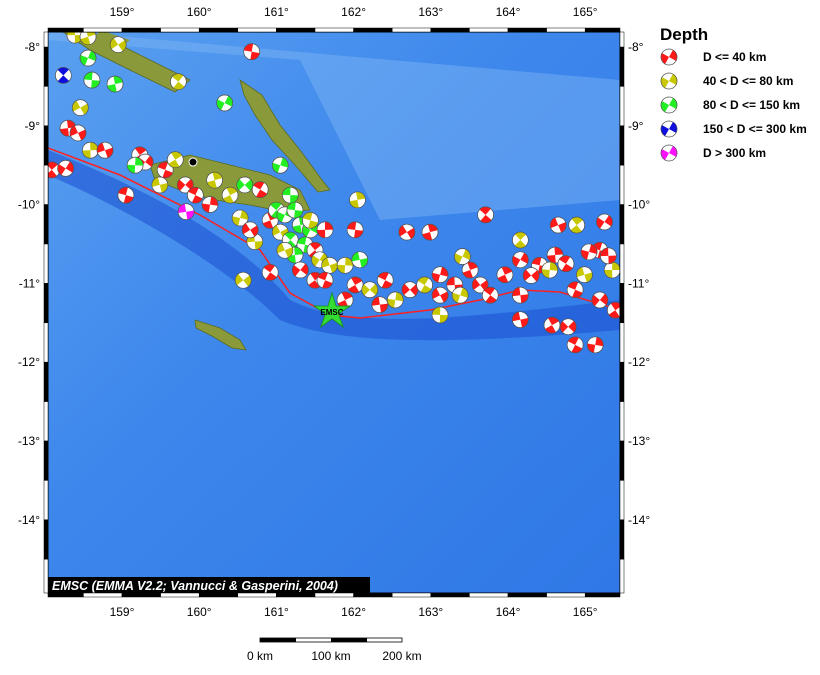  What do you see at coordinates (585, 612) in the screenshot?
I see `lon-tick-label: 165°` at bounding box center [585, 612].